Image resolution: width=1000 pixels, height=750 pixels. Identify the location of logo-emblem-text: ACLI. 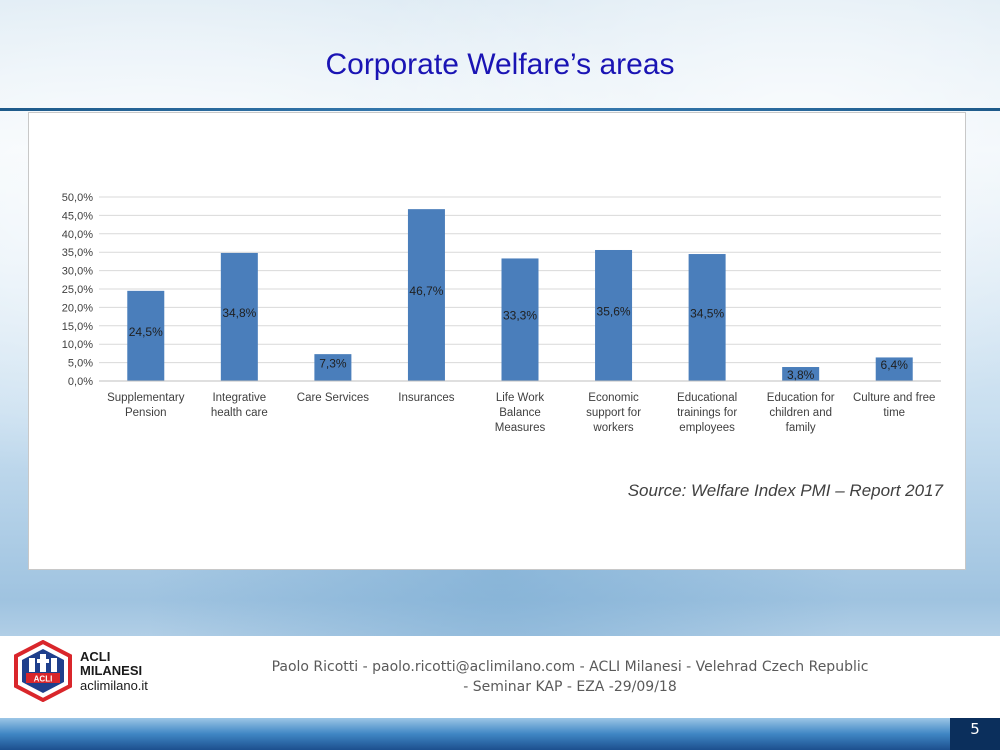
(43, 679).